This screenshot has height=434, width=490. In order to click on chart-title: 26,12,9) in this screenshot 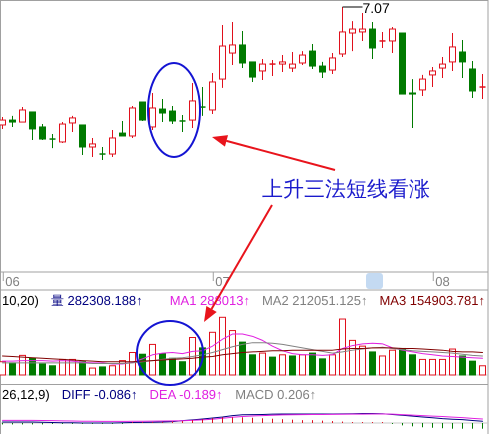, I will do `click(26, 394)`.